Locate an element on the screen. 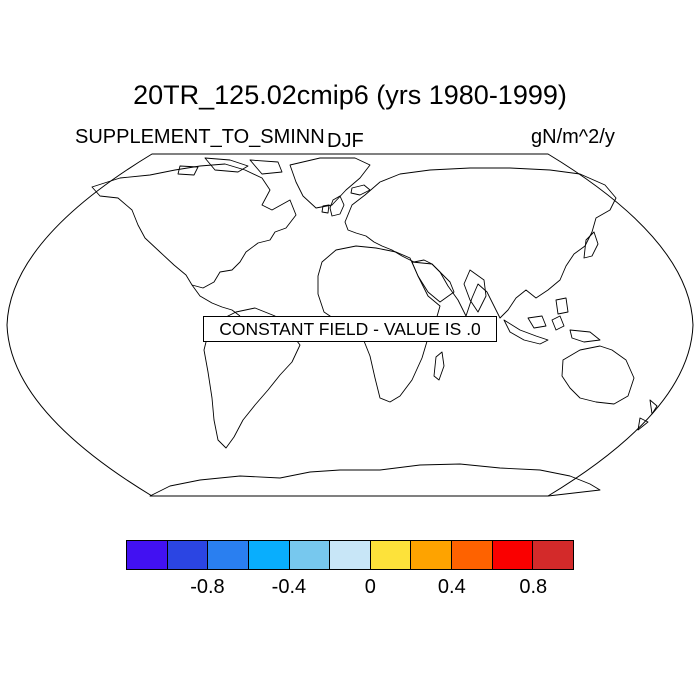  colorbar-tick-label: 0 is located at coordinates (370, 587).